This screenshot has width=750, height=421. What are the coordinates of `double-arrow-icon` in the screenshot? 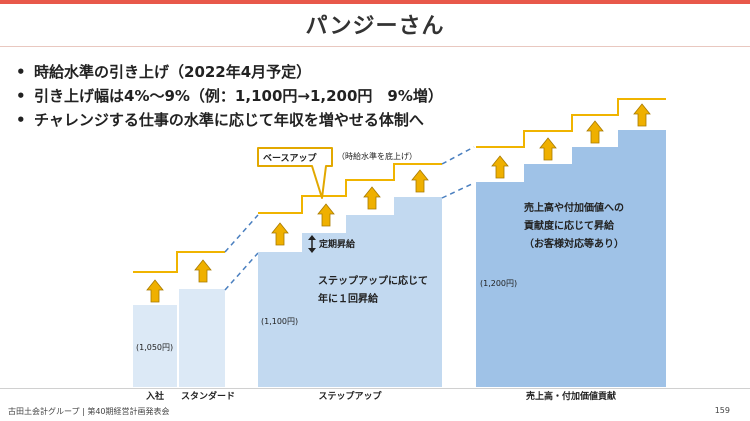 It's located at (312, 244).